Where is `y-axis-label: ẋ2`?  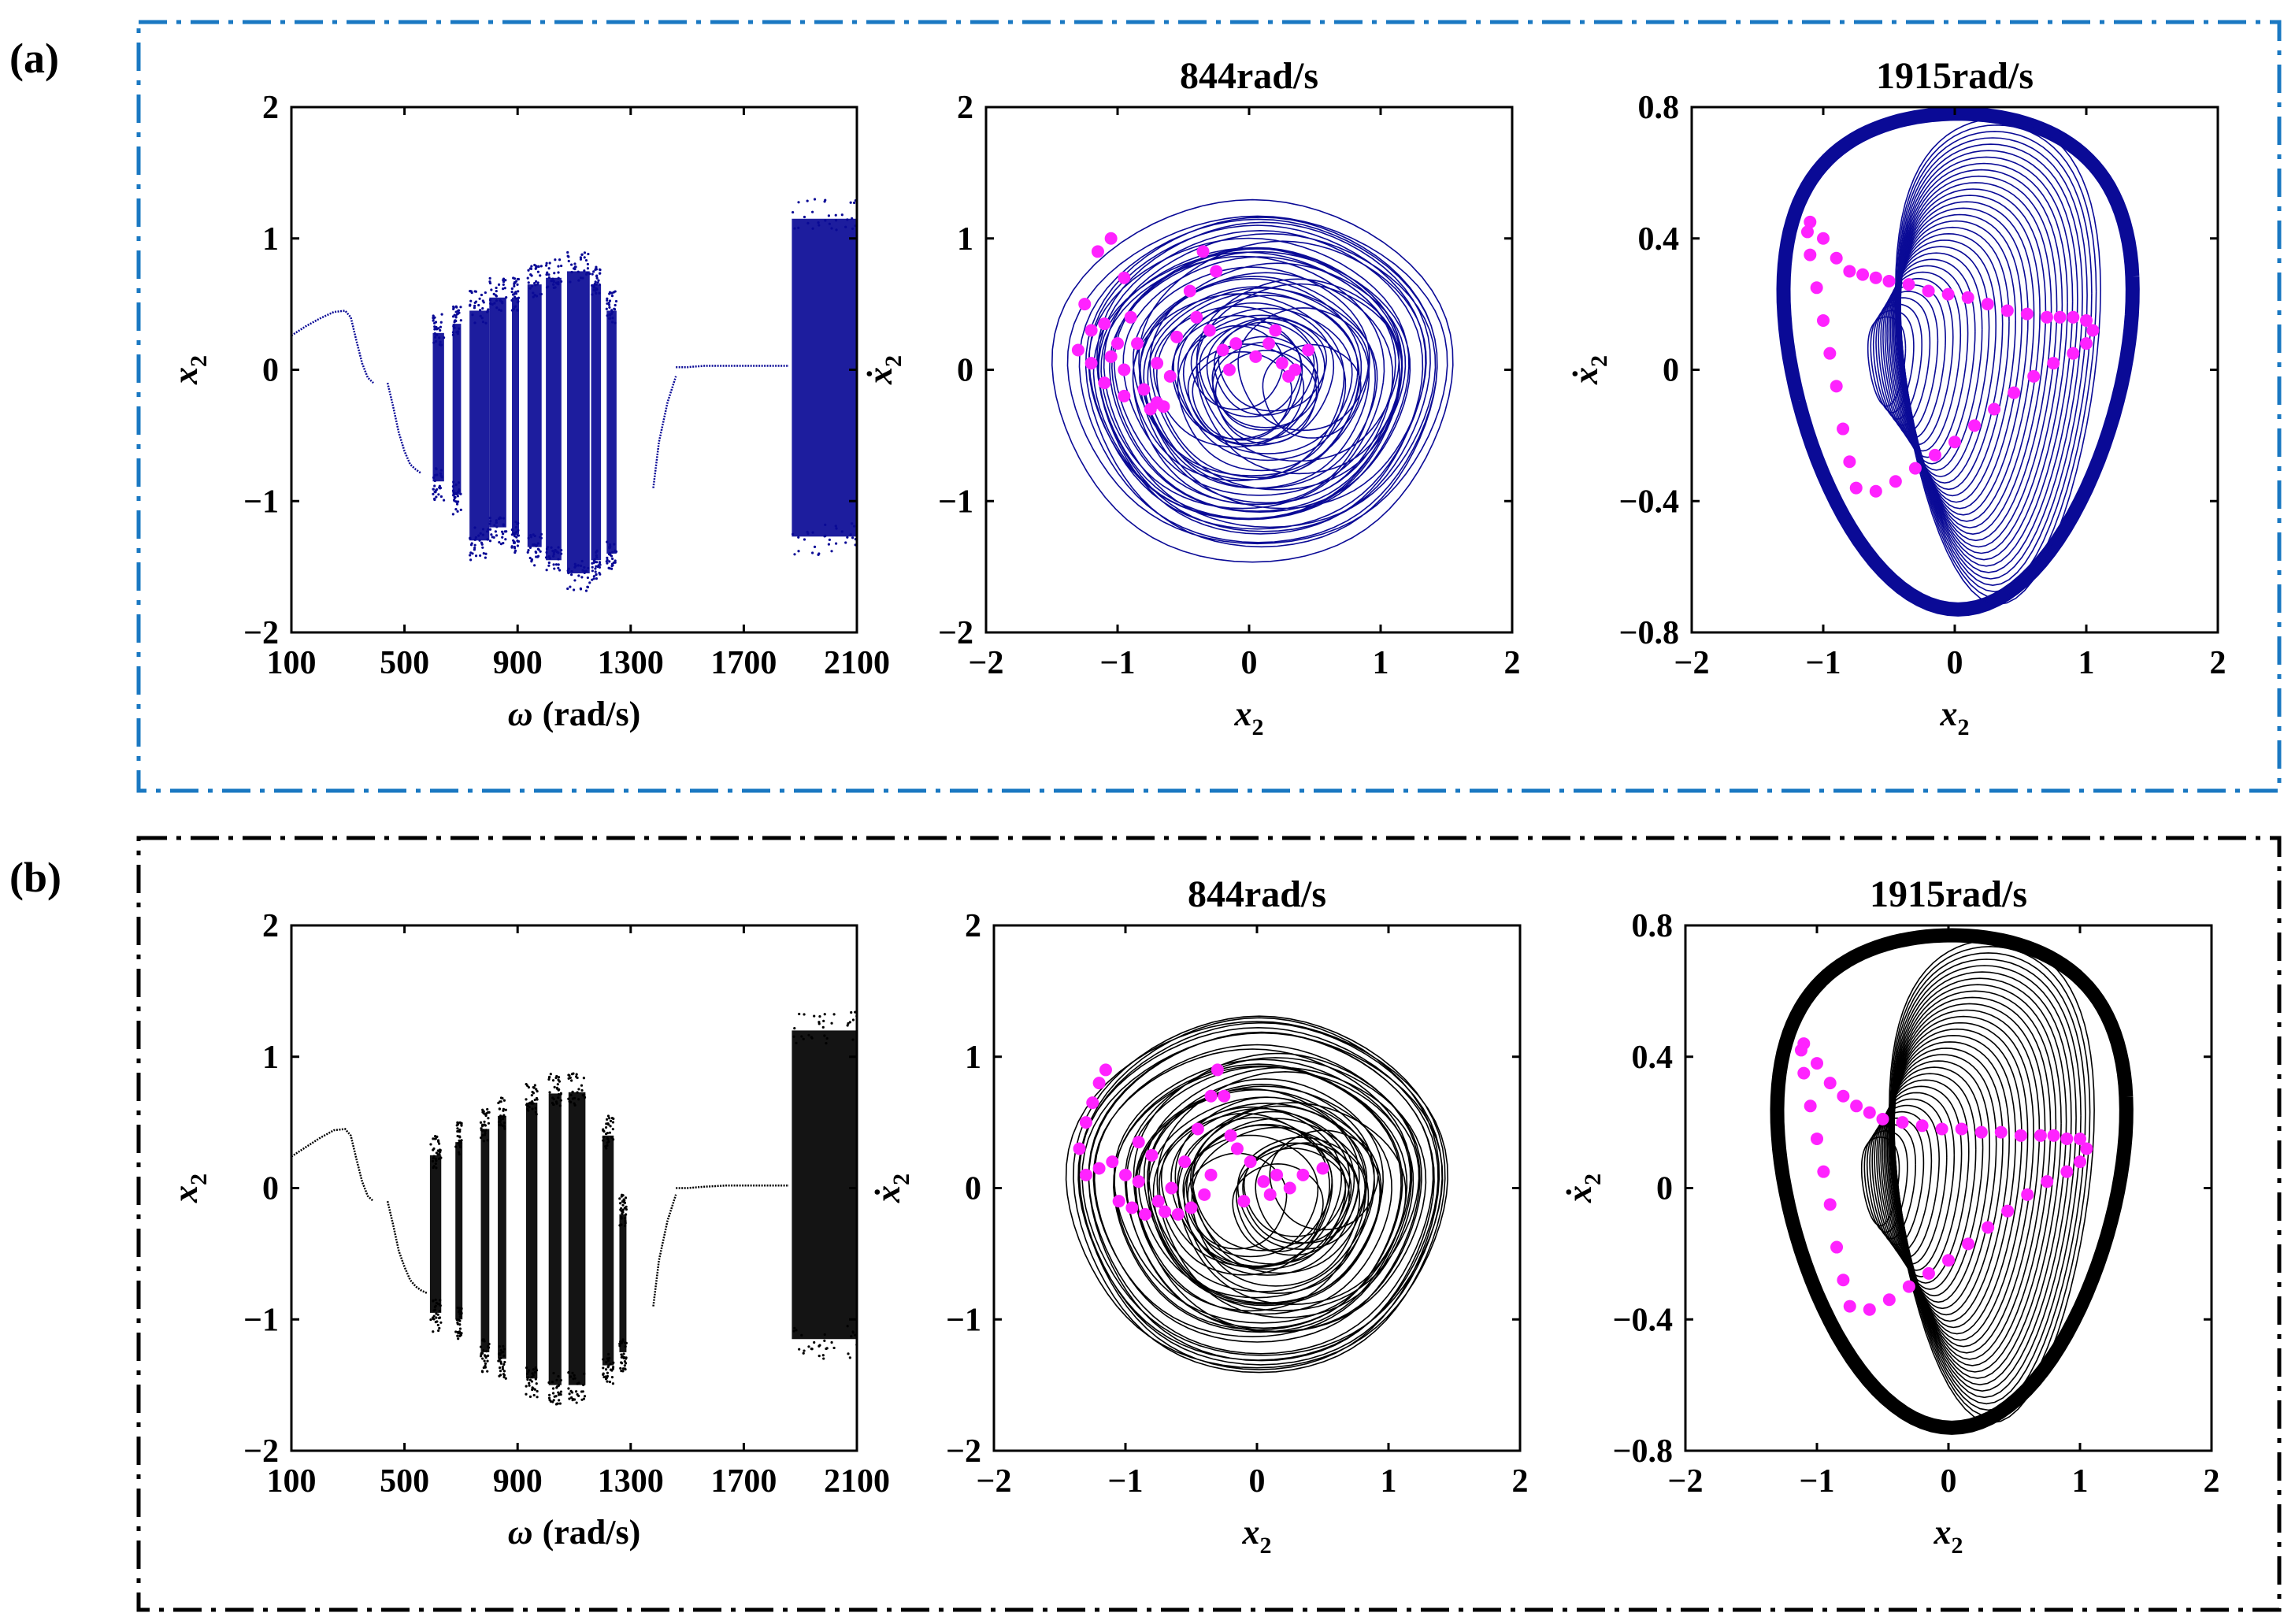 y-axis-label: ẋ2 is located at coordinates (891, 1188).